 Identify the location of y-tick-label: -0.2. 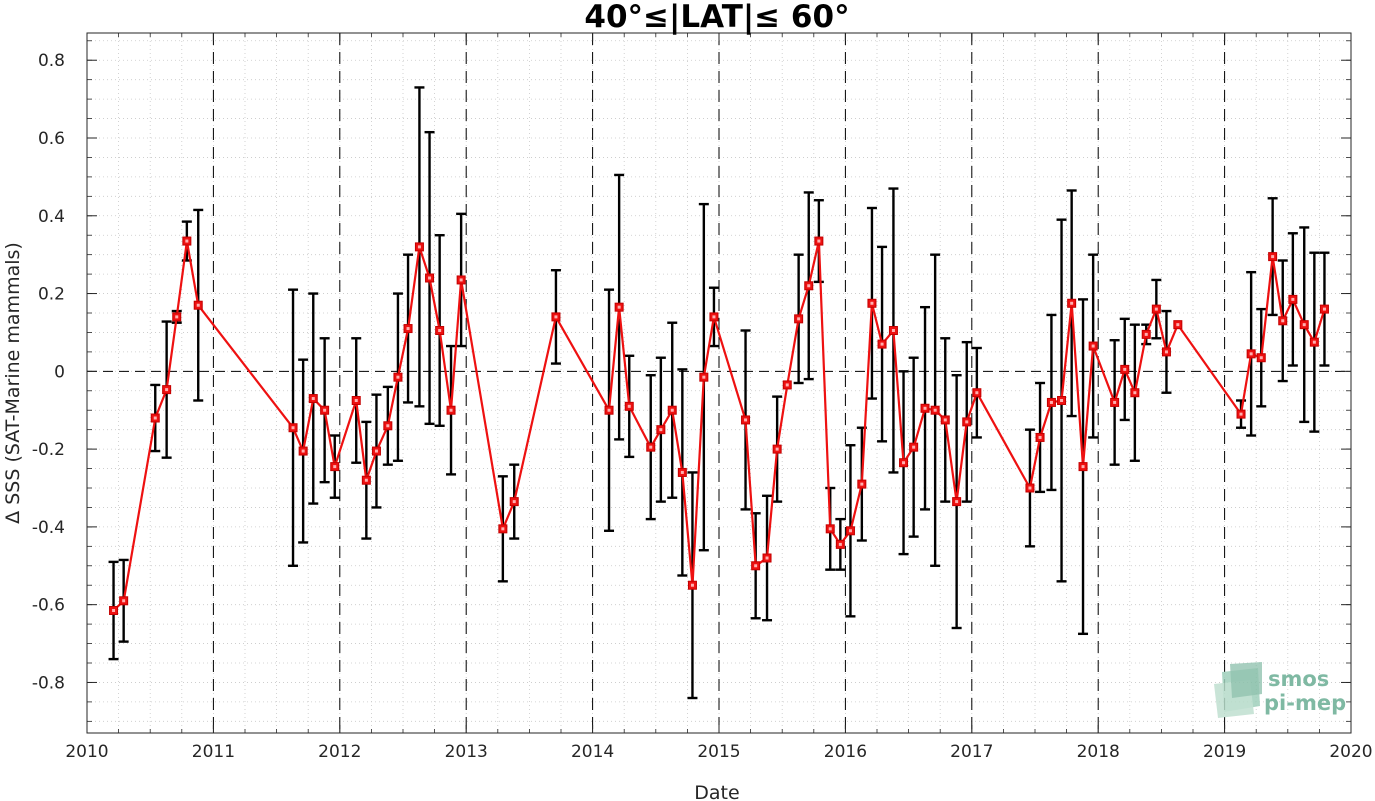
(48, 450).